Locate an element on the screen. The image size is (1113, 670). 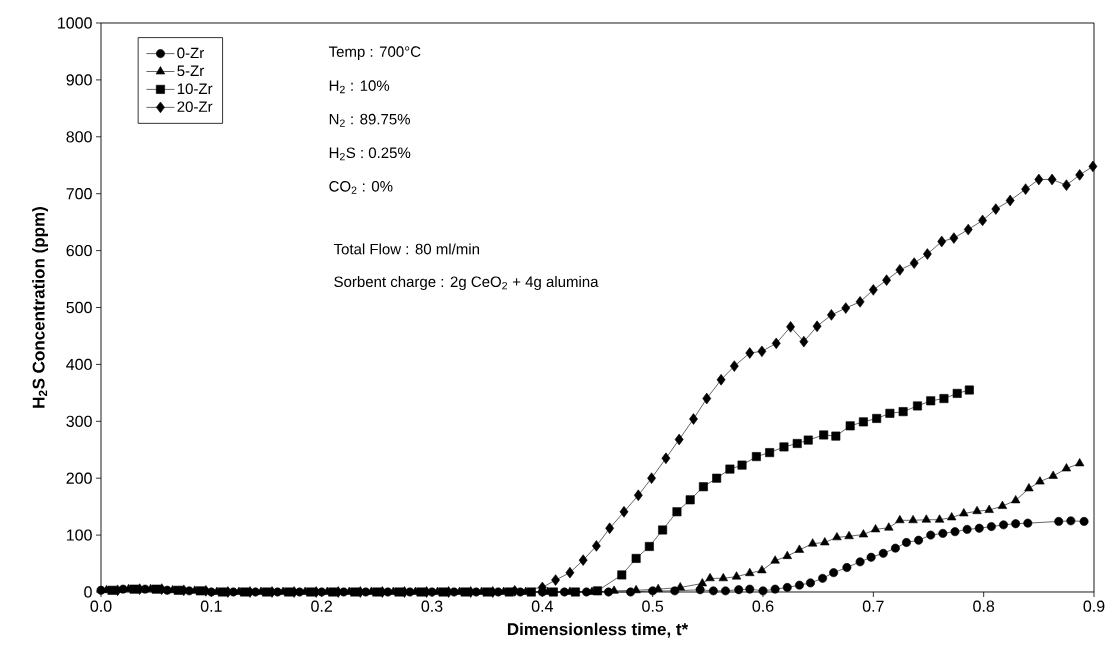
y-tick-label: 0 is located at coordinates (88, 592).